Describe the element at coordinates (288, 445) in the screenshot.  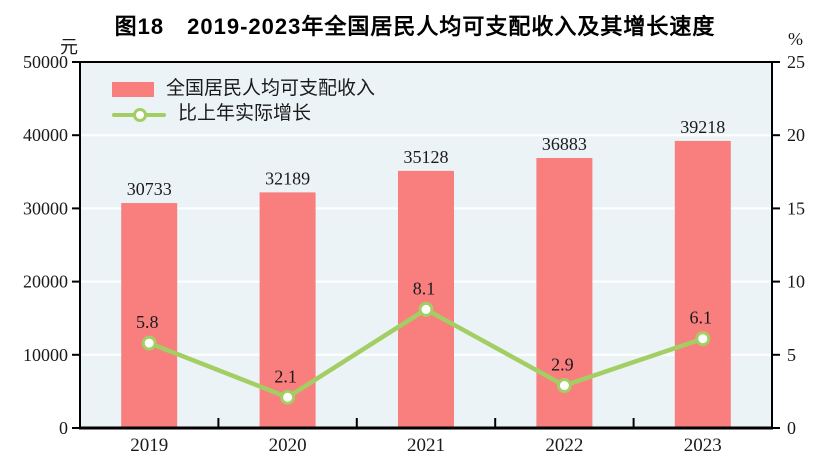
I see `x-axis-label-2020: 2020` at that location.